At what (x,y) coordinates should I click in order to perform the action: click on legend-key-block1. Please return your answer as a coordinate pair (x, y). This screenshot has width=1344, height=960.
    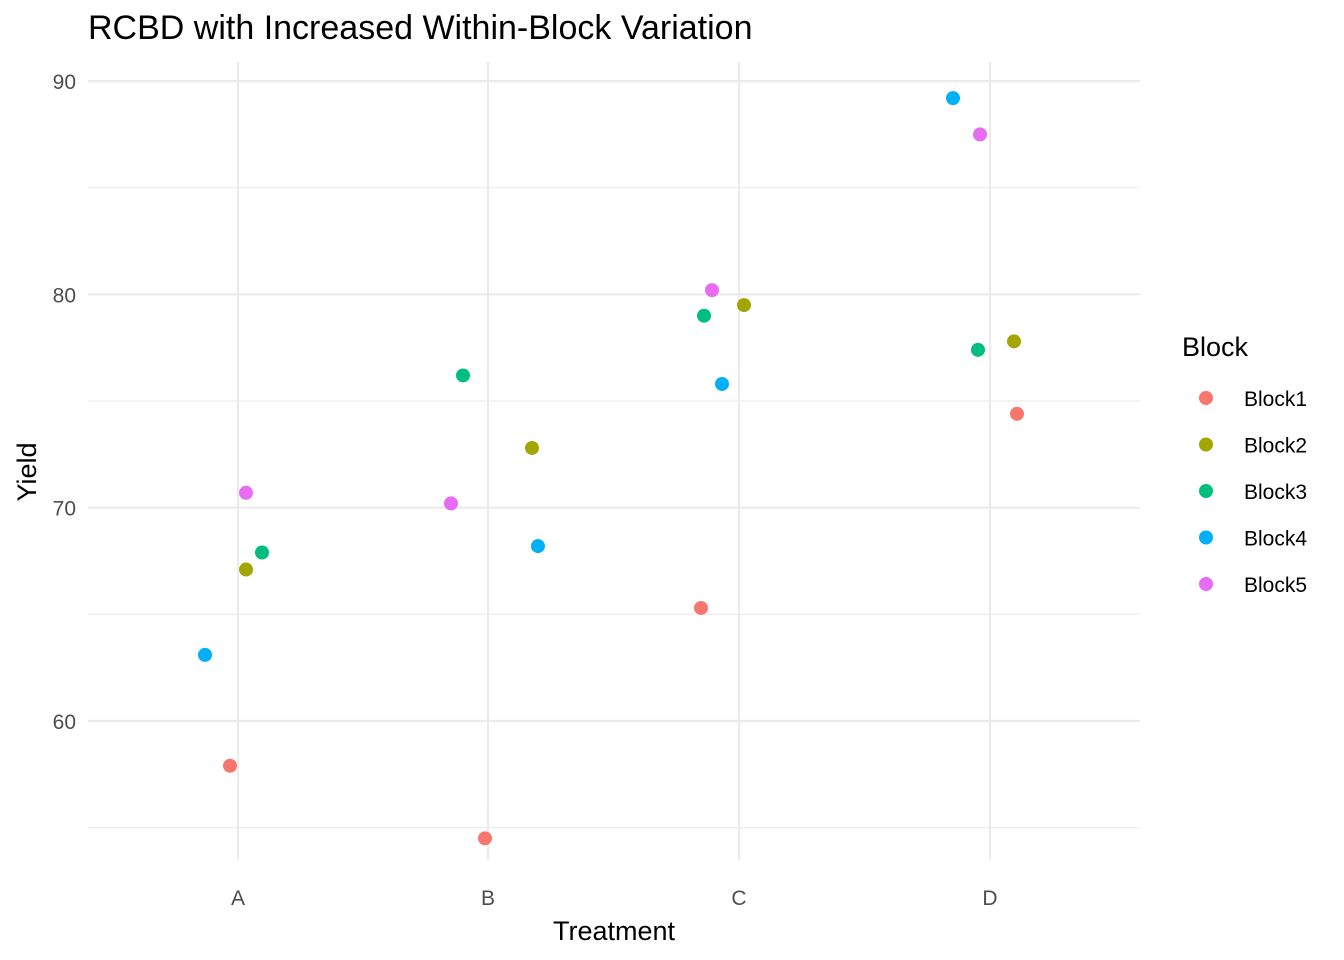
    Looking at the image, I should click on (1206, 398).